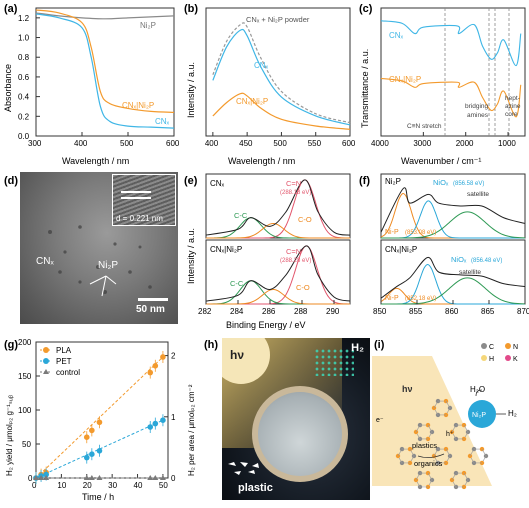 This screenshot has height=508, width=529. What do you see at coordinates (9, 435) in the screenshot?
I see `y-axis-label-left: H₂ yield / μmolₚ₂ g⁻¹ₛᵤᵦ` at bounding box center [9, 435].